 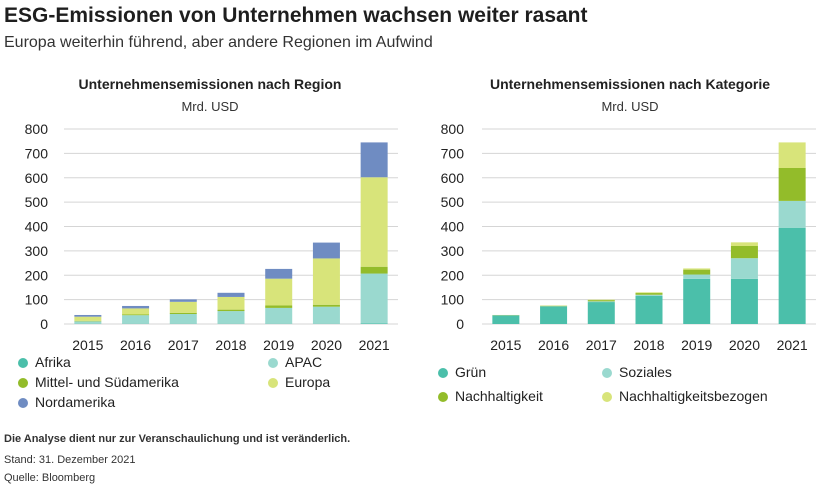 I want to click on bar-segment-nachhaltigkeit-2020, so click(x=744, y=252).